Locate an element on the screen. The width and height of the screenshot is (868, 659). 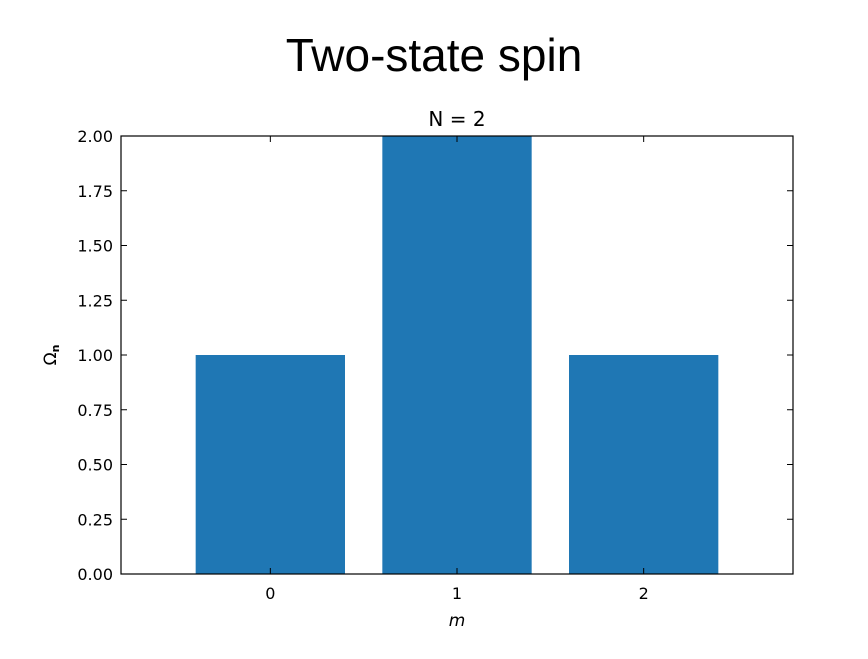
y-tick-label: 1.00 is located at coordinates (95, 355).